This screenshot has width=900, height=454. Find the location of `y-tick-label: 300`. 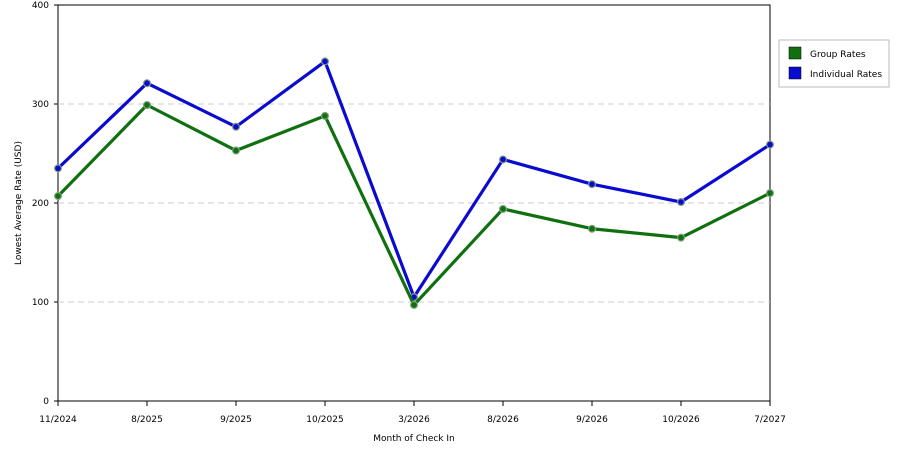

y-tick-label: 300 is located at coordinates (40, 105).